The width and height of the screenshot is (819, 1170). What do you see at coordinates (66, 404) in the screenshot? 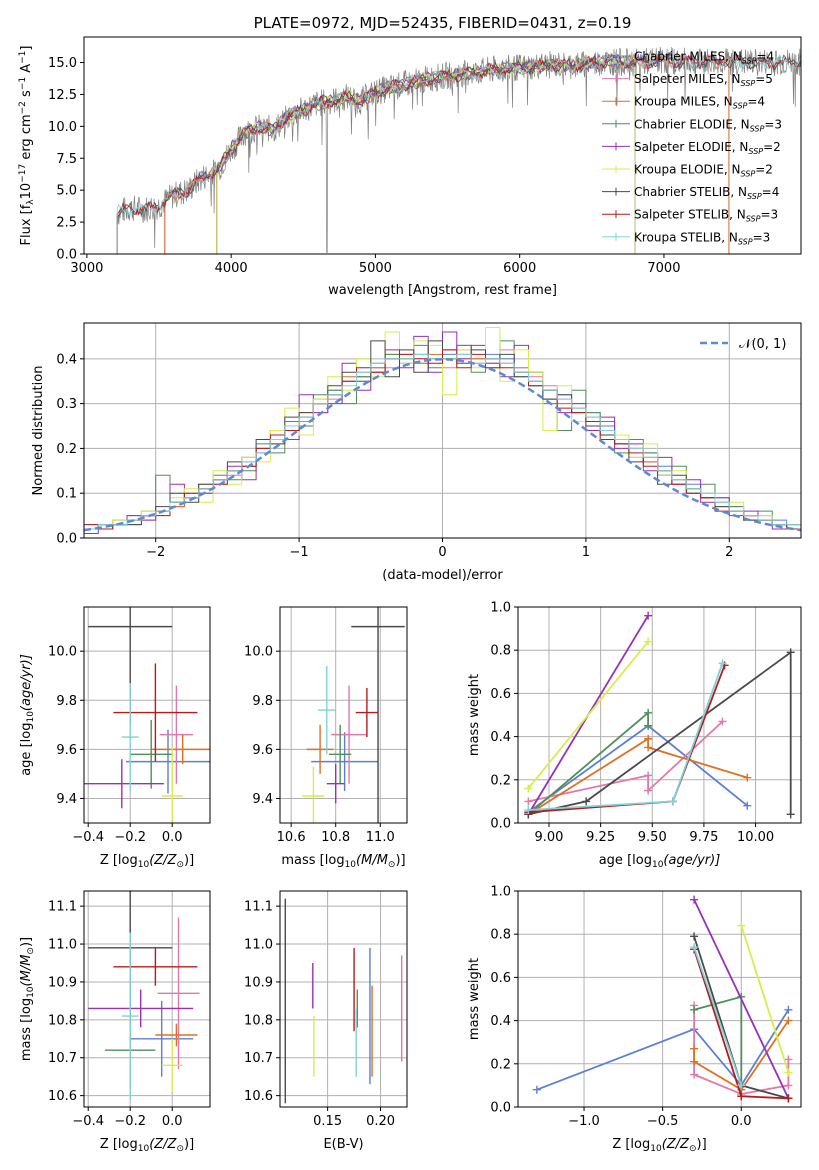
I see `y-tick-label: 0.3` at bounding box center [66, 404].